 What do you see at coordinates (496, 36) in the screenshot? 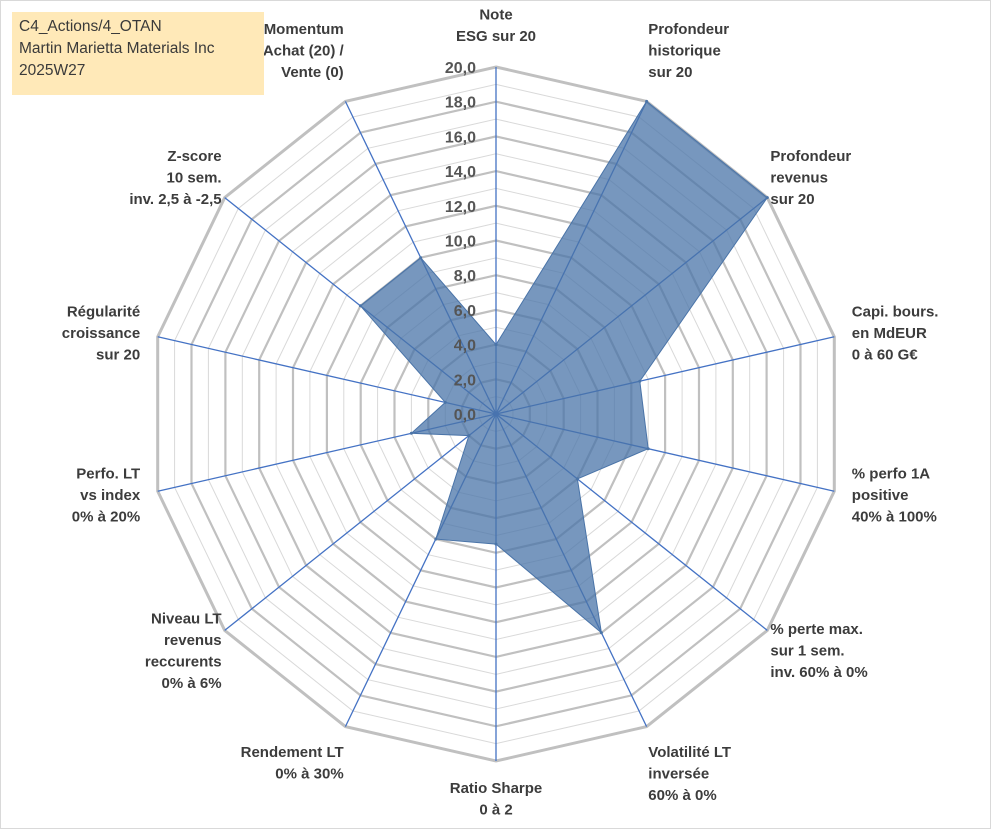
I see `axis-label-line: ESG sur 20` at bounding box center [496, 36].